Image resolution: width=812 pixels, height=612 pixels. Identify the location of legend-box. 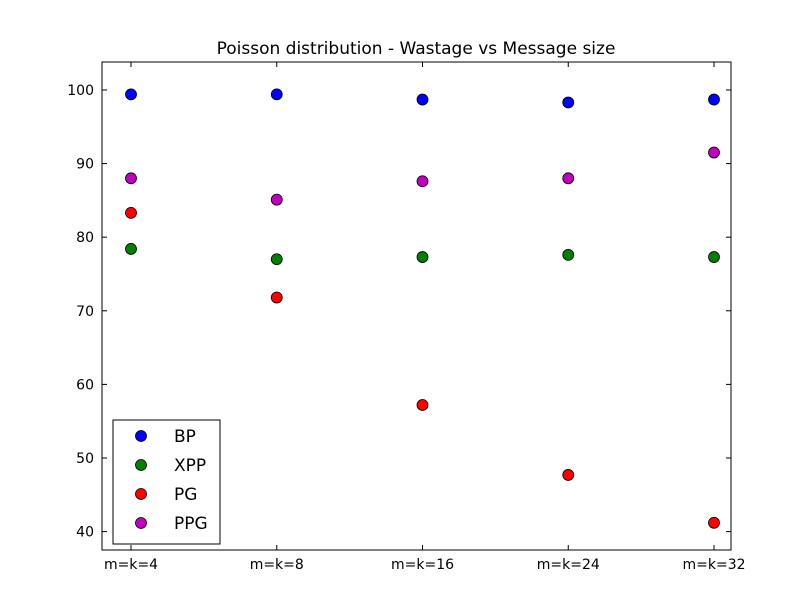
(166, 482).